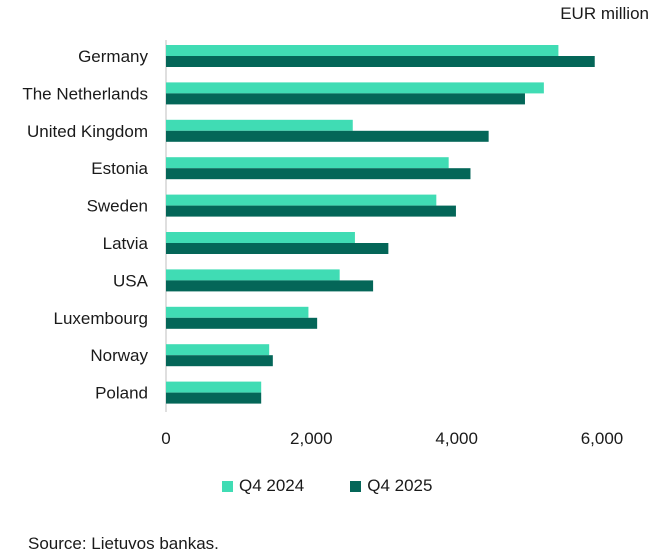  Describe the element at coordinates (260, 237) in the screenshot. I see `bar-latvia-q4-2024` at that location.